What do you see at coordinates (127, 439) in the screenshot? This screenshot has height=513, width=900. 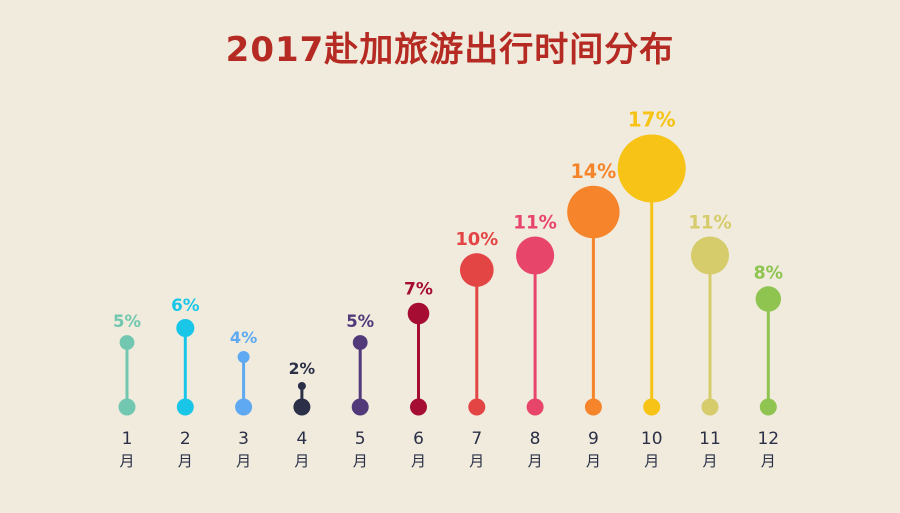 I see `month-number-label: 1` at bounding box center [127, 439].